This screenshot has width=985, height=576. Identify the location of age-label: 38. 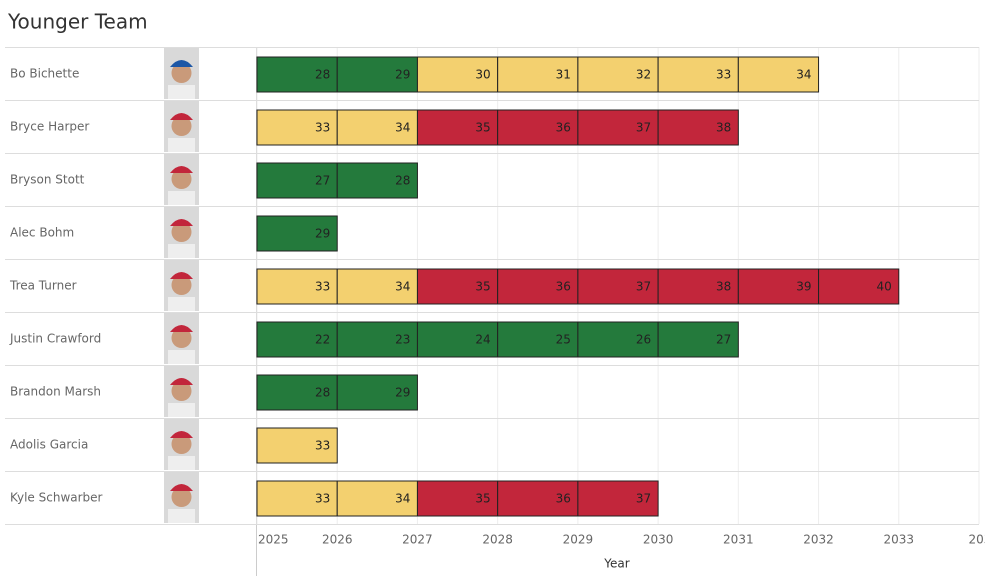
(723, 287).